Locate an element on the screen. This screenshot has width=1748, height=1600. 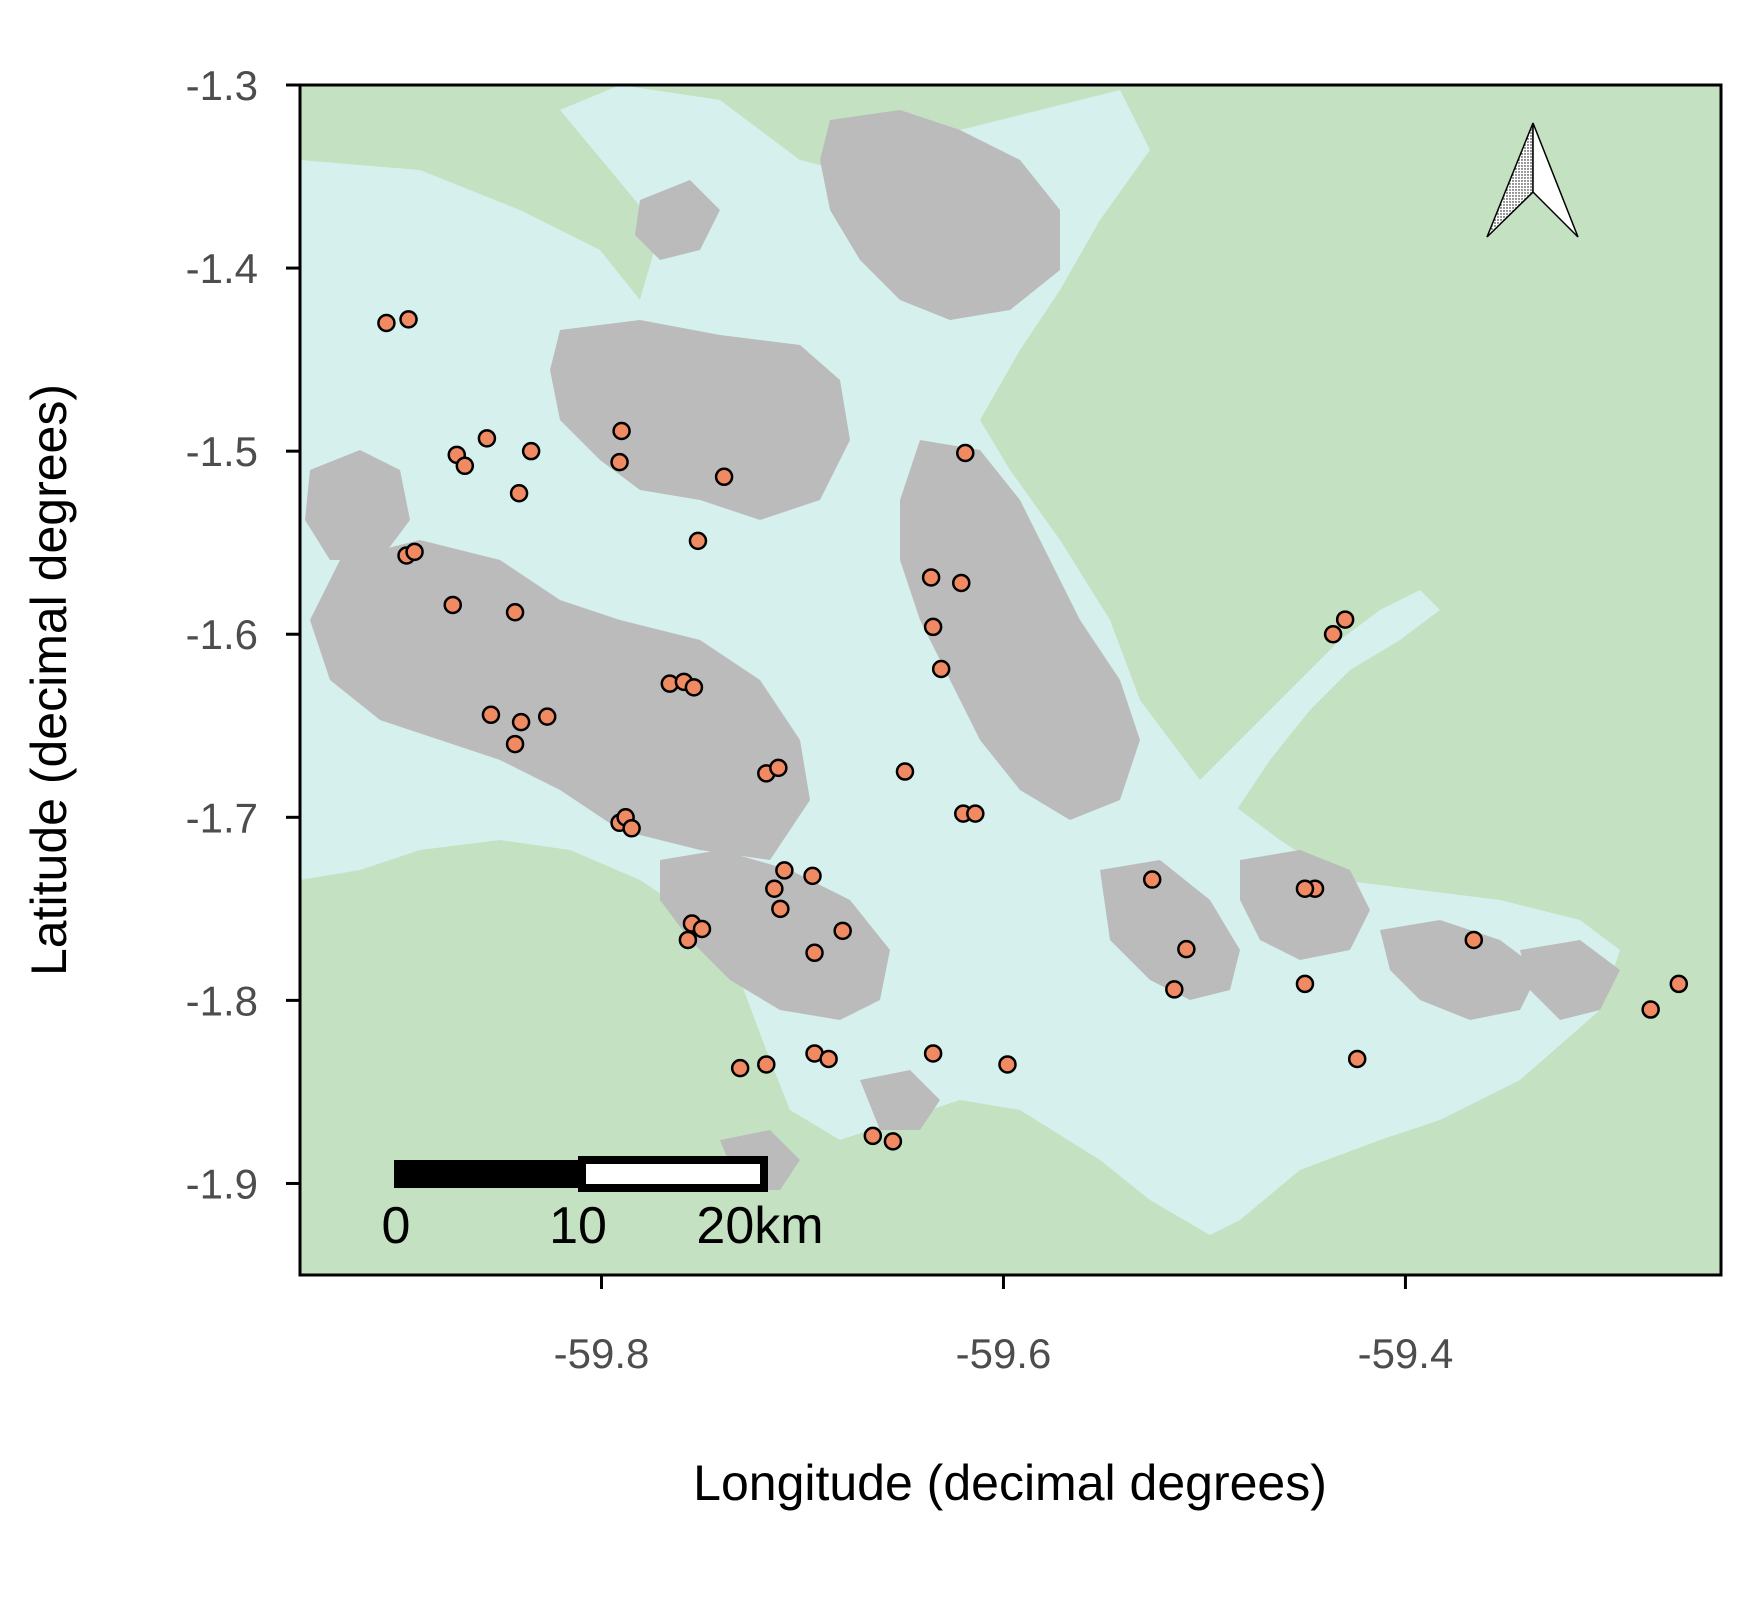
north-arrow is located at coordinates (1532, 180).